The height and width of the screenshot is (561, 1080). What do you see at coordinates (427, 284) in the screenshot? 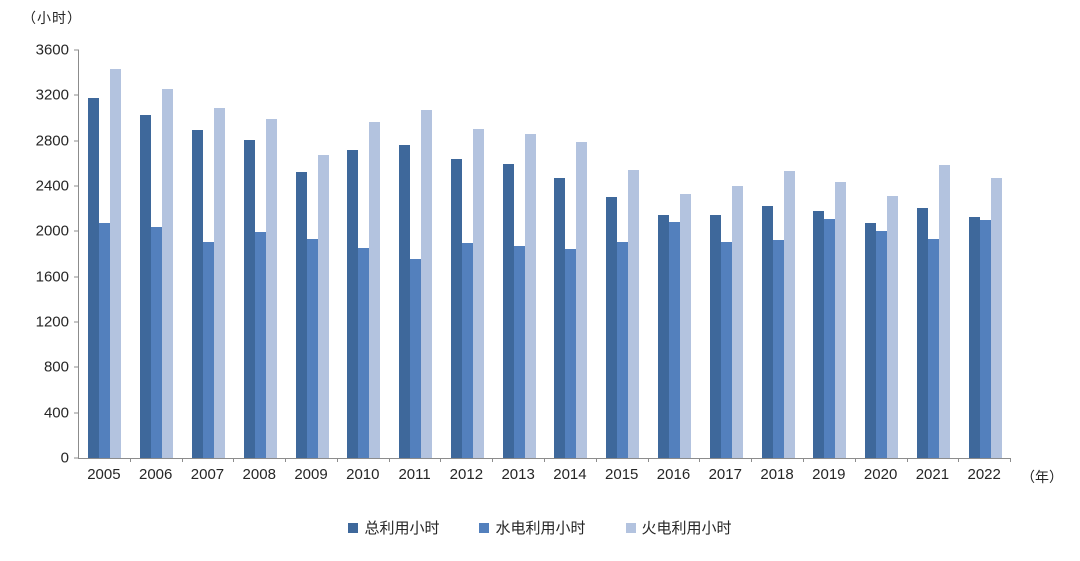
I see `bar-火电利用小时-2011` at bounding box center [427, 284].